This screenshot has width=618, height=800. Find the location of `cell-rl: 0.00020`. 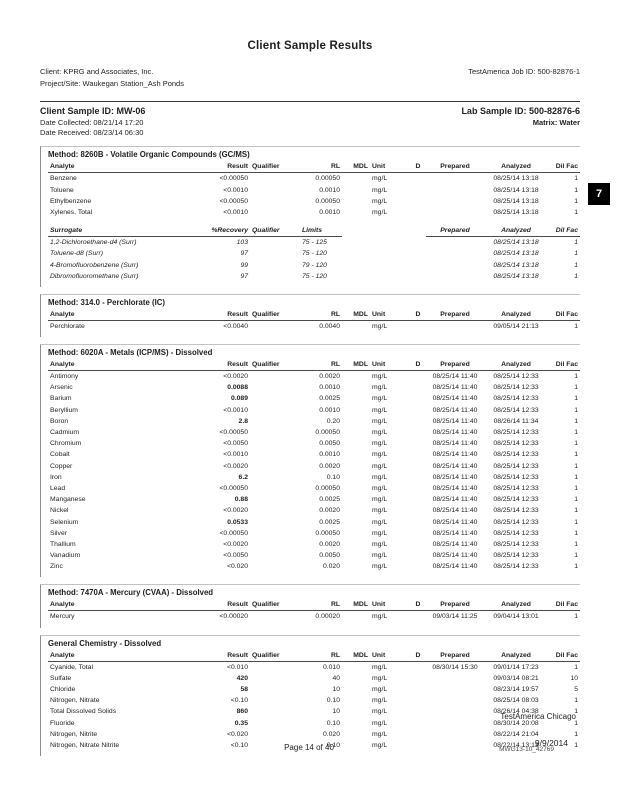

cell-rl: 0.00020 is located at coordinates (327, 617).